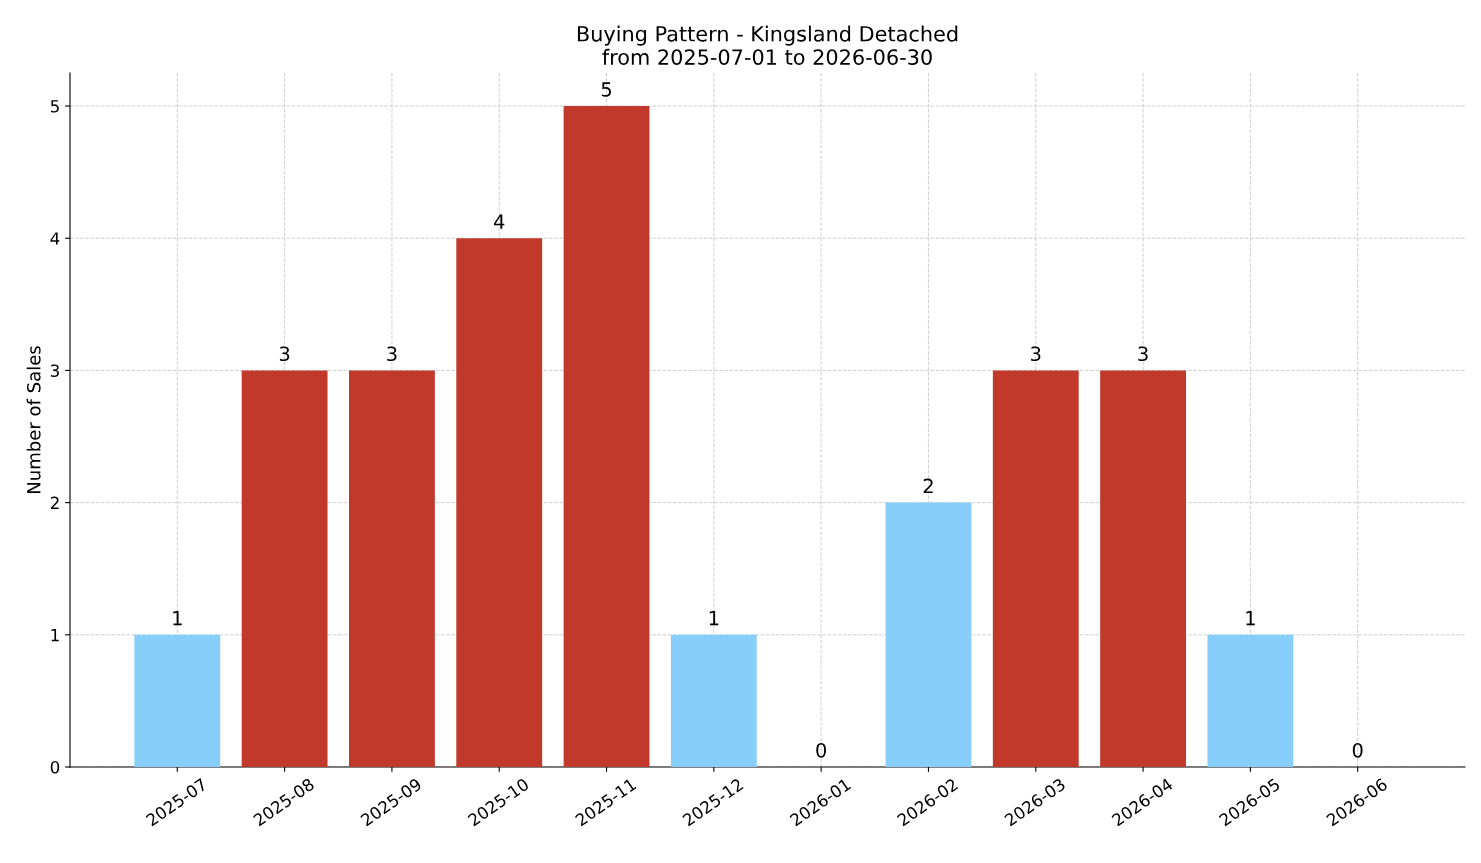 The image size is (1481, 863). Describe the element at coordinates (499, 221) in the screenshot. I see `data-label: 4` at that location.